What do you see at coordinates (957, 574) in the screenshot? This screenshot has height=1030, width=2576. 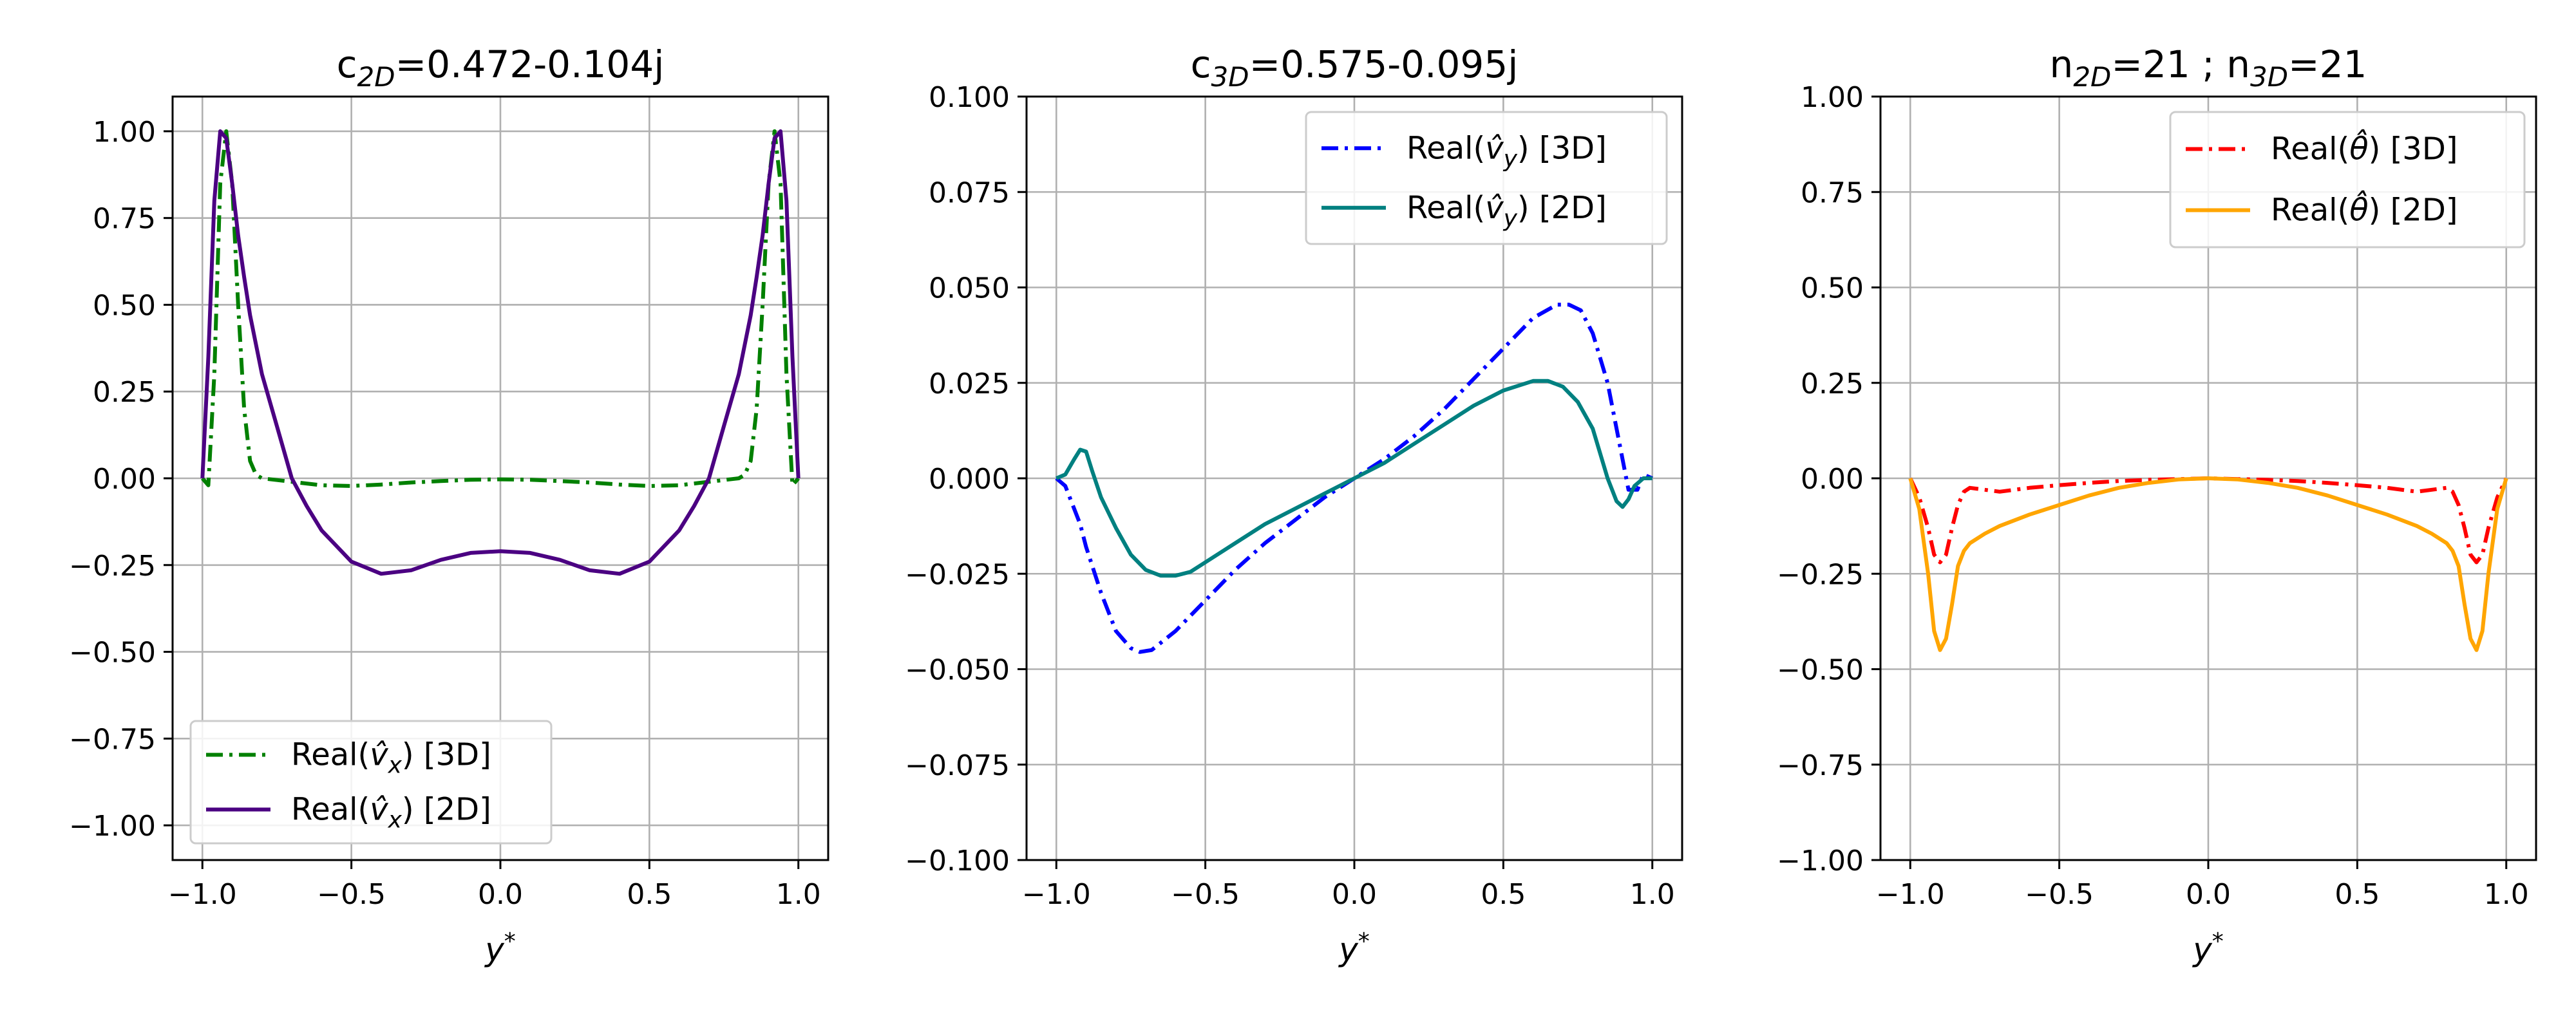 I see `y-tick-label: −0.025` at bounding box center [957, 574].